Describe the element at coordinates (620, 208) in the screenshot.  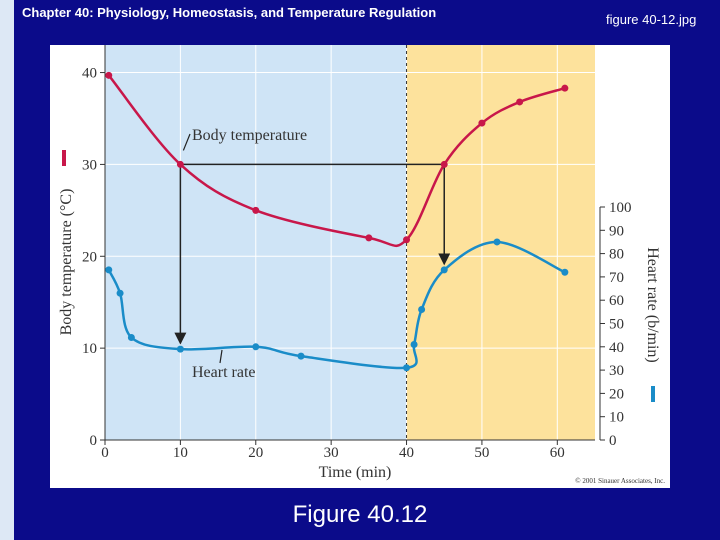
I see `y2-tick-label: 100` at that location.